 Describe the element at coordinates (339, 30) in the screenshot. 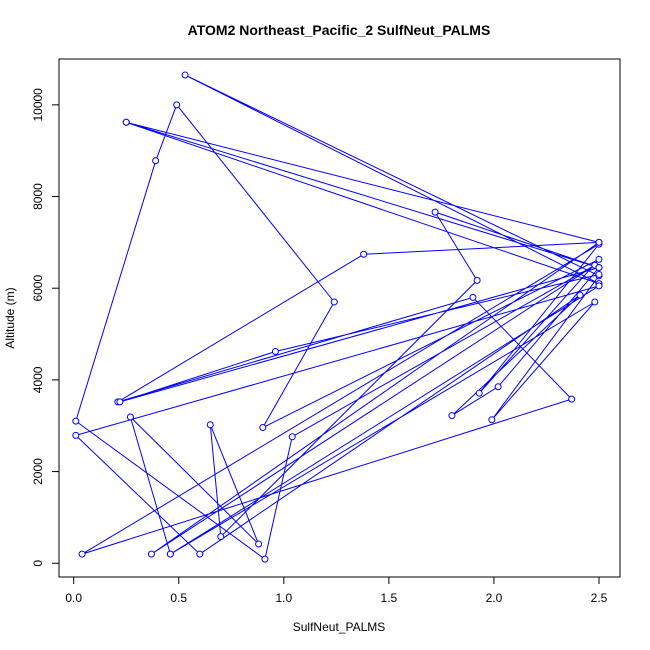

I see `chart-title: ATOM2 Northeast_Pacific_2 SulfNeut_PALMS` at that location.